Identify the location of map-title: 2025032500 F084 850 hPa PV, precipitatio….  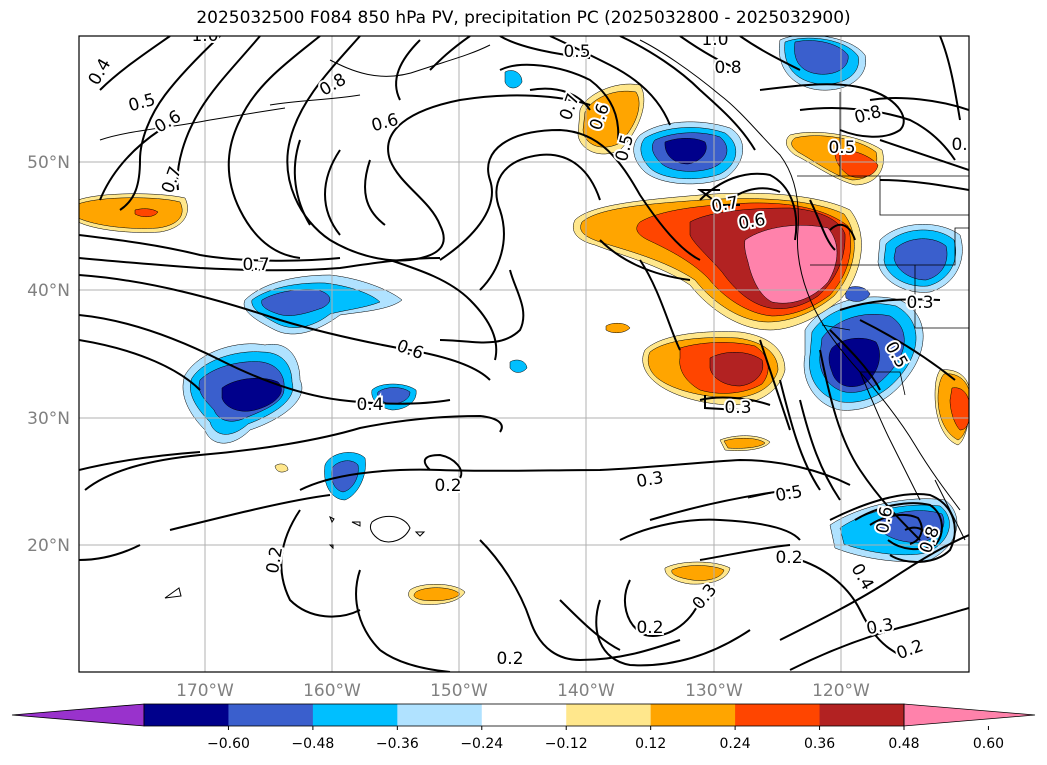
(523, 18).